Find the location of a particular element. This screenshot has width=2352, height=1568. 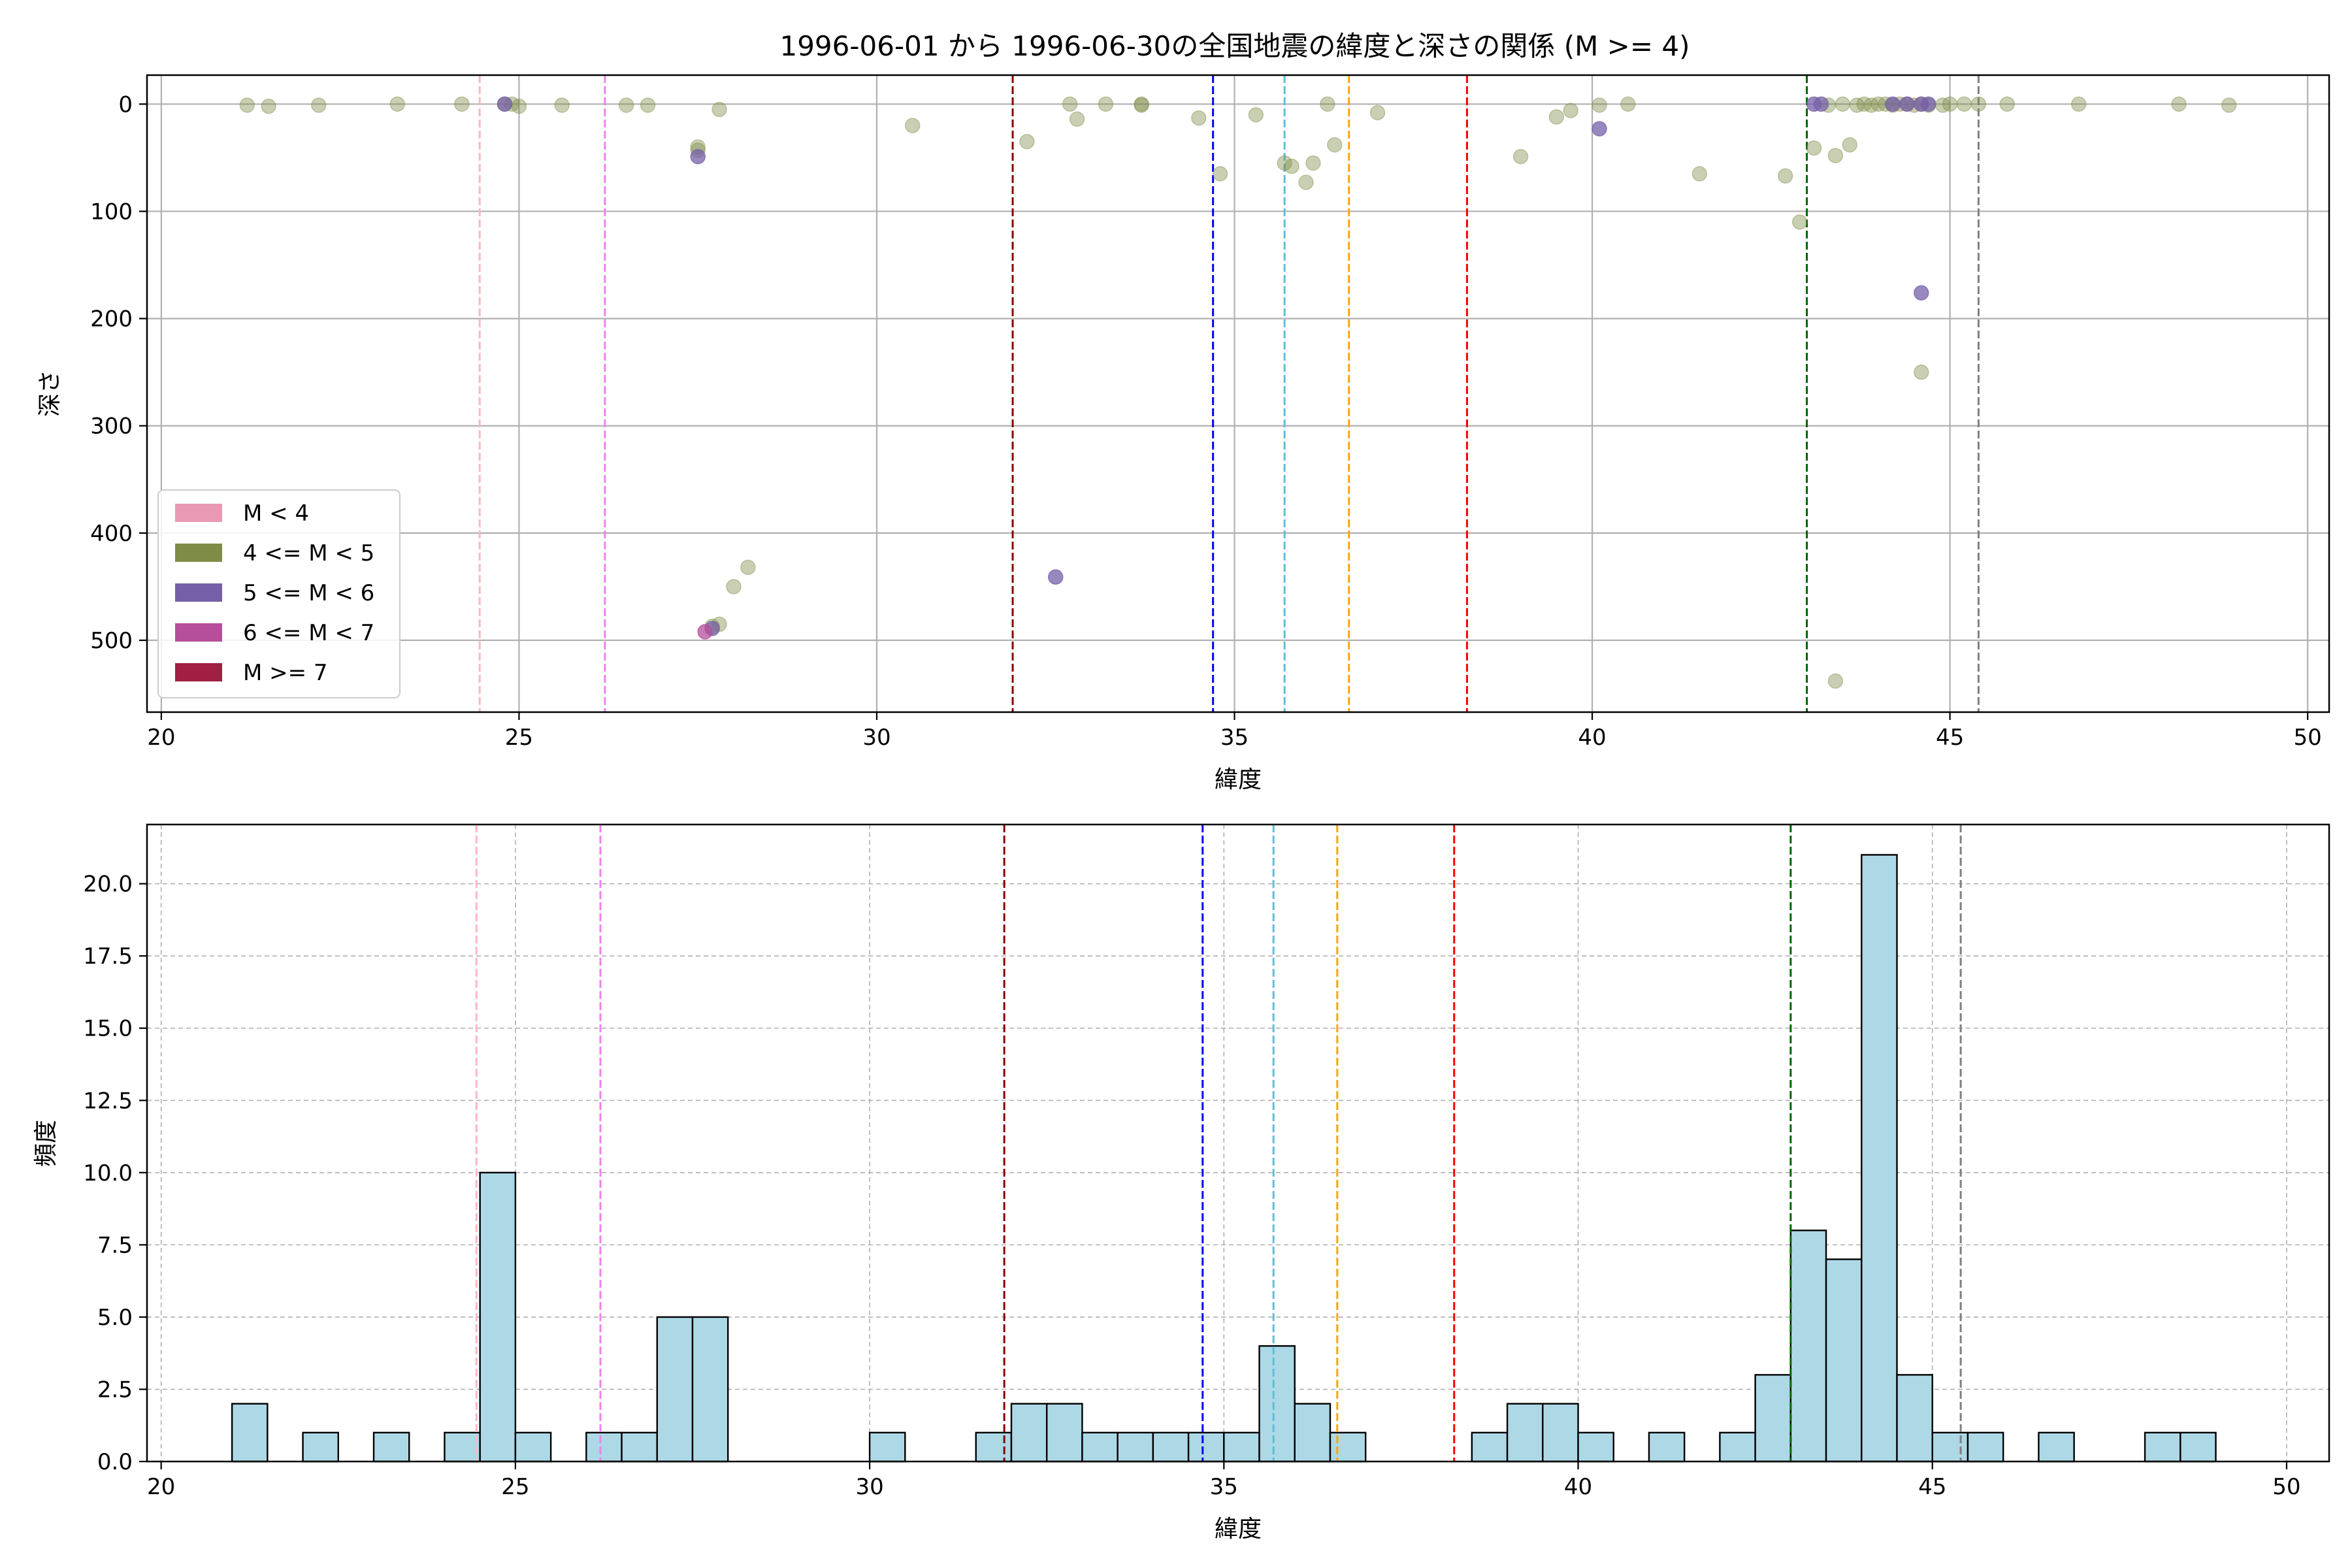

histogram-y-tick-label: 0.0 is located at coordinates (115, 1462).